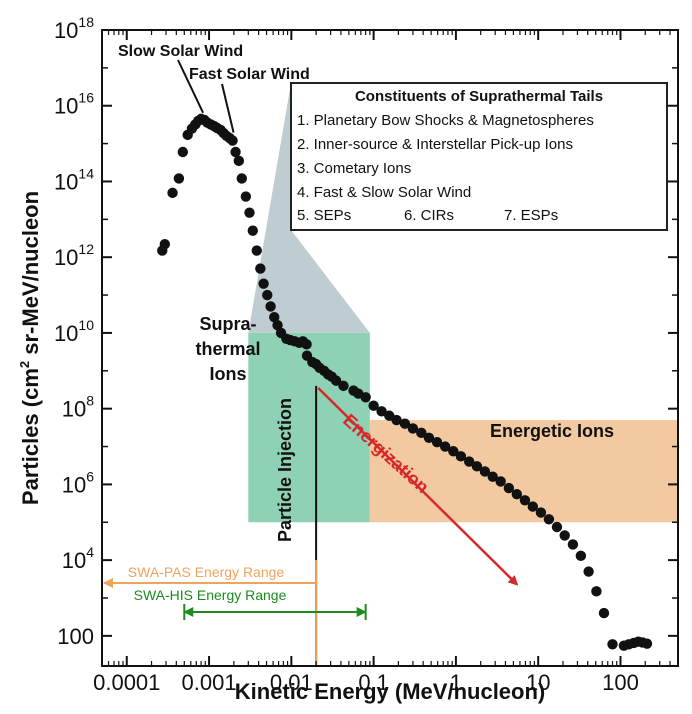 The image size is (692, 714). I want to click on constituents-item-7: 7. ESPs, so click(531, 215).